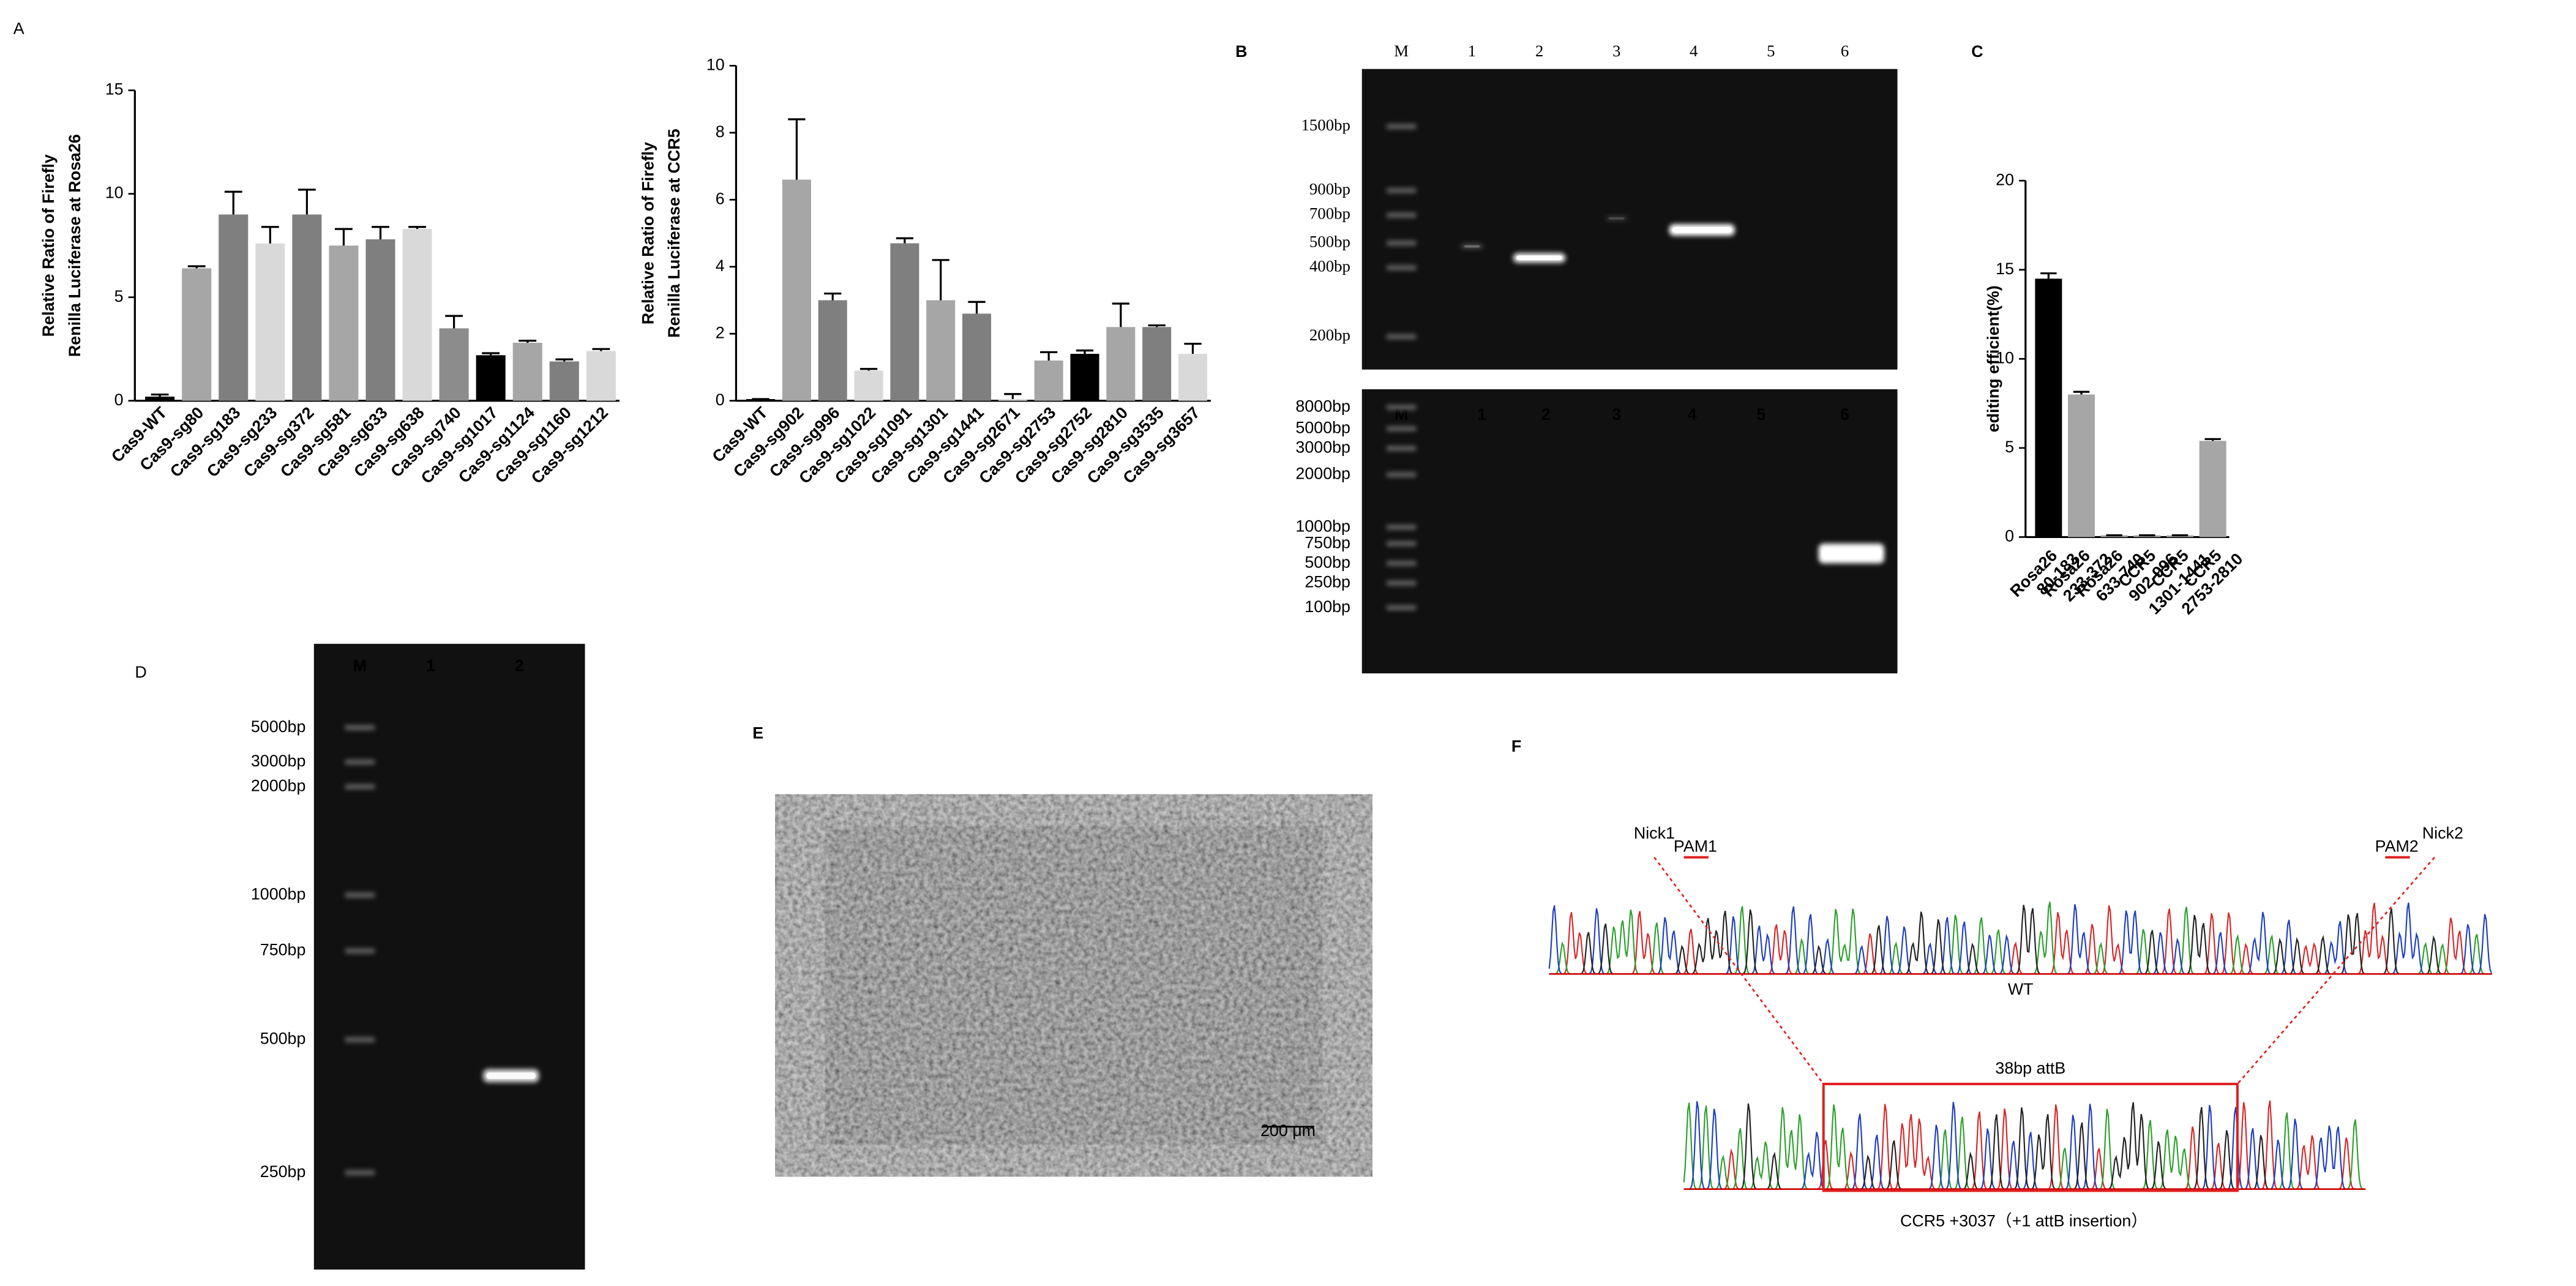 The height and width of the screenshot is (1286, 2576). What do you see at coordinates (674, 233) in the screenshot?
I see `y-axis-label: Renilla Luciferase at CCR5` at bounding box center [674, 233].